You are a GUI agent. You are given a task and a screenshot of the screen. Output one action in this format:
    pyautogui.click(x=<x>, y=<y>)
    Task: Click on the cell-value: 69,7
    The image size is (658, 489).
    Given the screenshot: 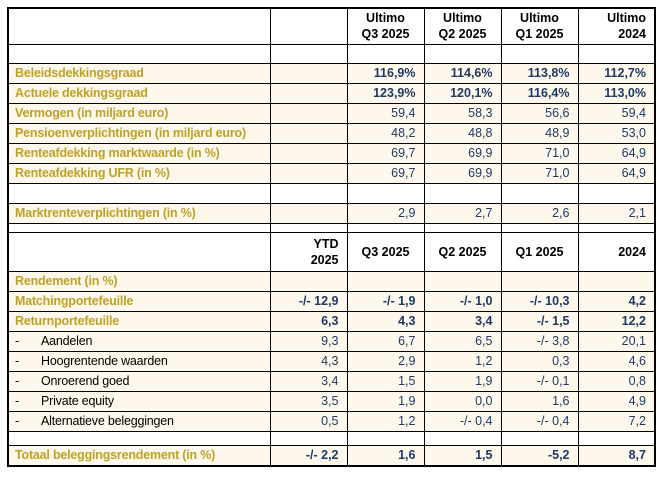 What is the action you would take?
    pyautogui.click(x=385, y=173)
    